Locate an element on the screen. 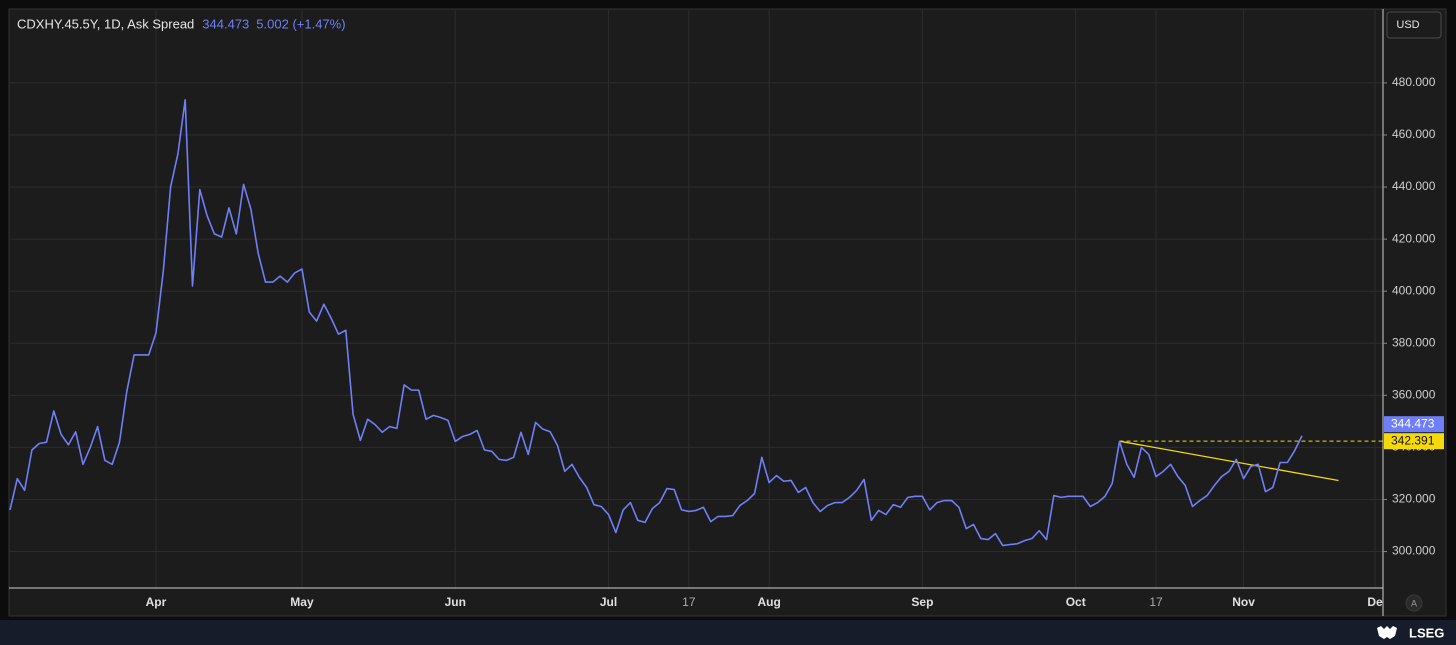  y-tick-label: 320.000 is located at coordinates (1414, 499).